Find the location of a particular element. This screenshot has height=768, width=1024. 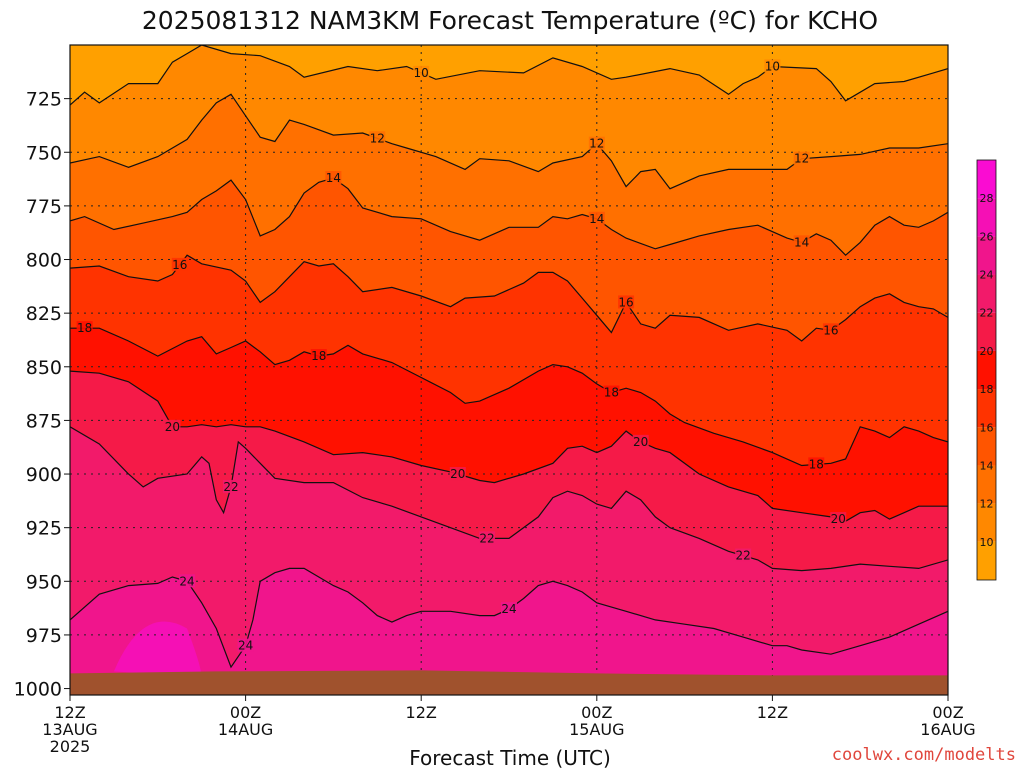

colorbar-label: 20 is located at coordinates (987, 351).